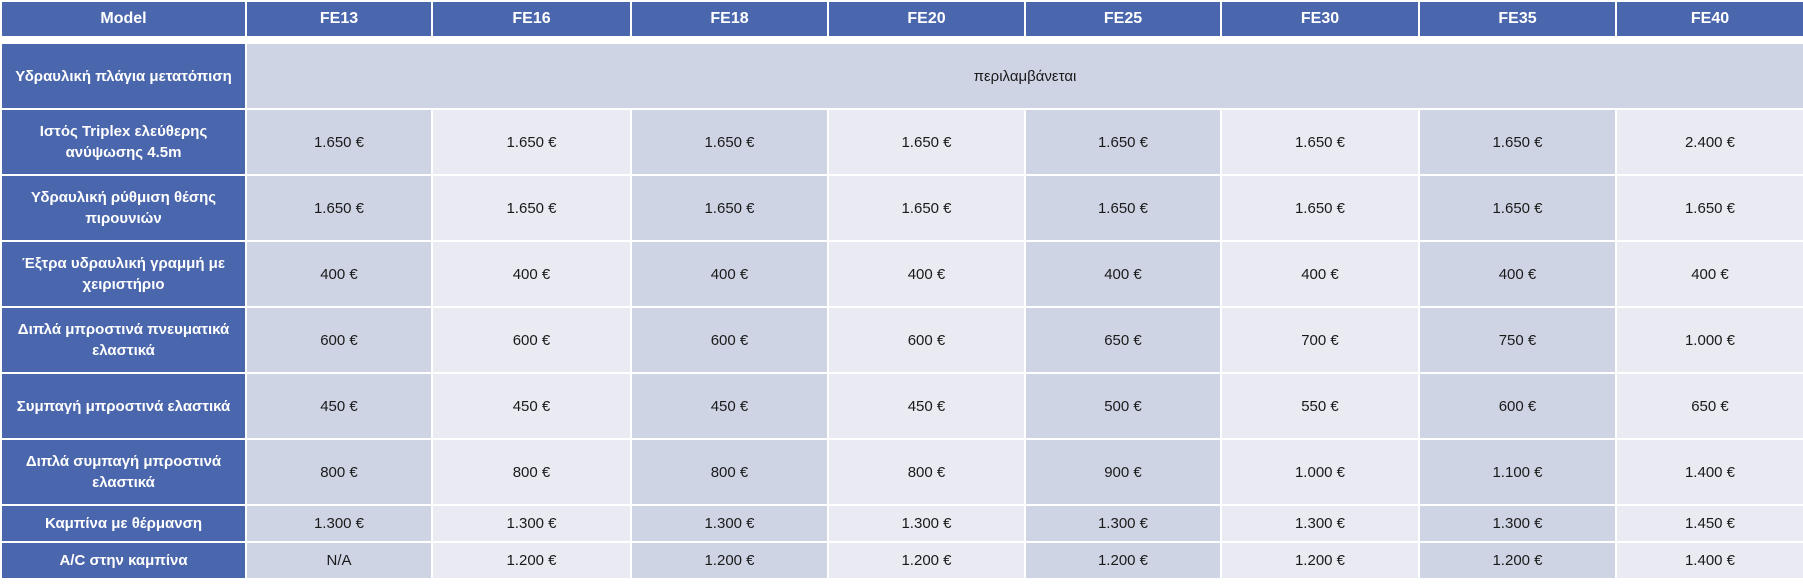 The height and width of the screenshot is (586, 1803). I want to click on price-cell-fe30: 550 €, so click(1320, 406).